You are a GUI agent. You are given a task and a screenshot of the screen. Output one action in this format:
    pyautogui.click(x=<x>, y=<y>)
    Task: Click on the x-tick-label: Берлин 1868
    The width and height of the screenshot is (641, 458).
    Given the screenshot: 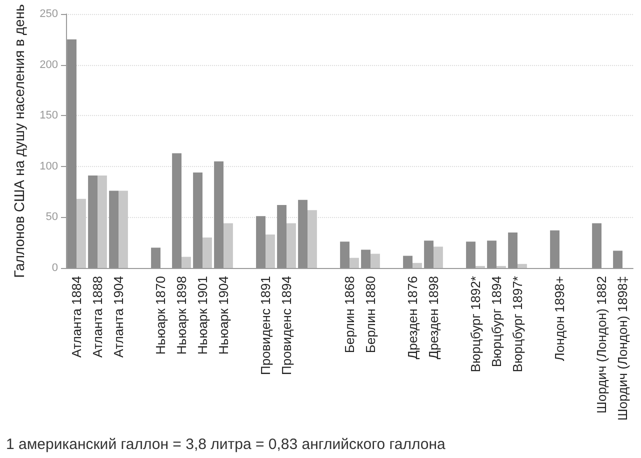 What is the action you would take?
    pyautogui.click(x=349, y=315)
    